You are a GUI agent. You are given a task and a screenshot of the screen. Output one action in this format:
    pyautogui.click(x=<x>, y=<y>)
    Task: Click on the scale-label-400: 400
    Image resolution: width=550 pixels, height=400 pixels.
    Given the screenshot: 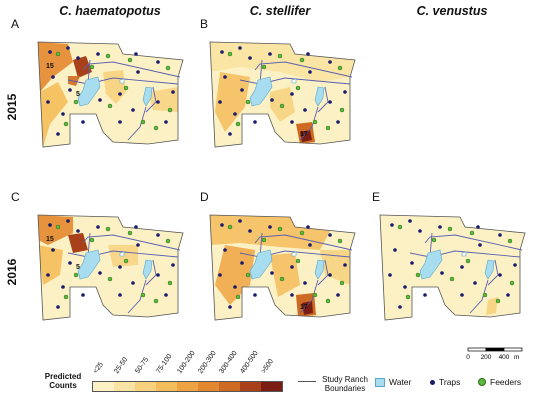 What is the action you would take?
    pyautogui.click(x=504, y=357)
    